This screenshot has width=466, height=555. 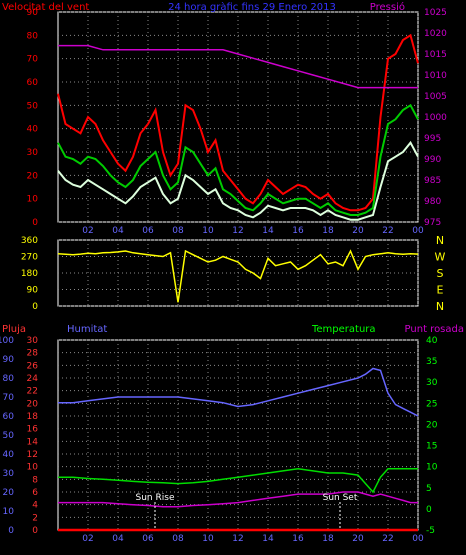 What do you see at coordinates (32, 392) in the screenshot?
I see `rain-tick-label: 22` at bounding box center [32, 392].